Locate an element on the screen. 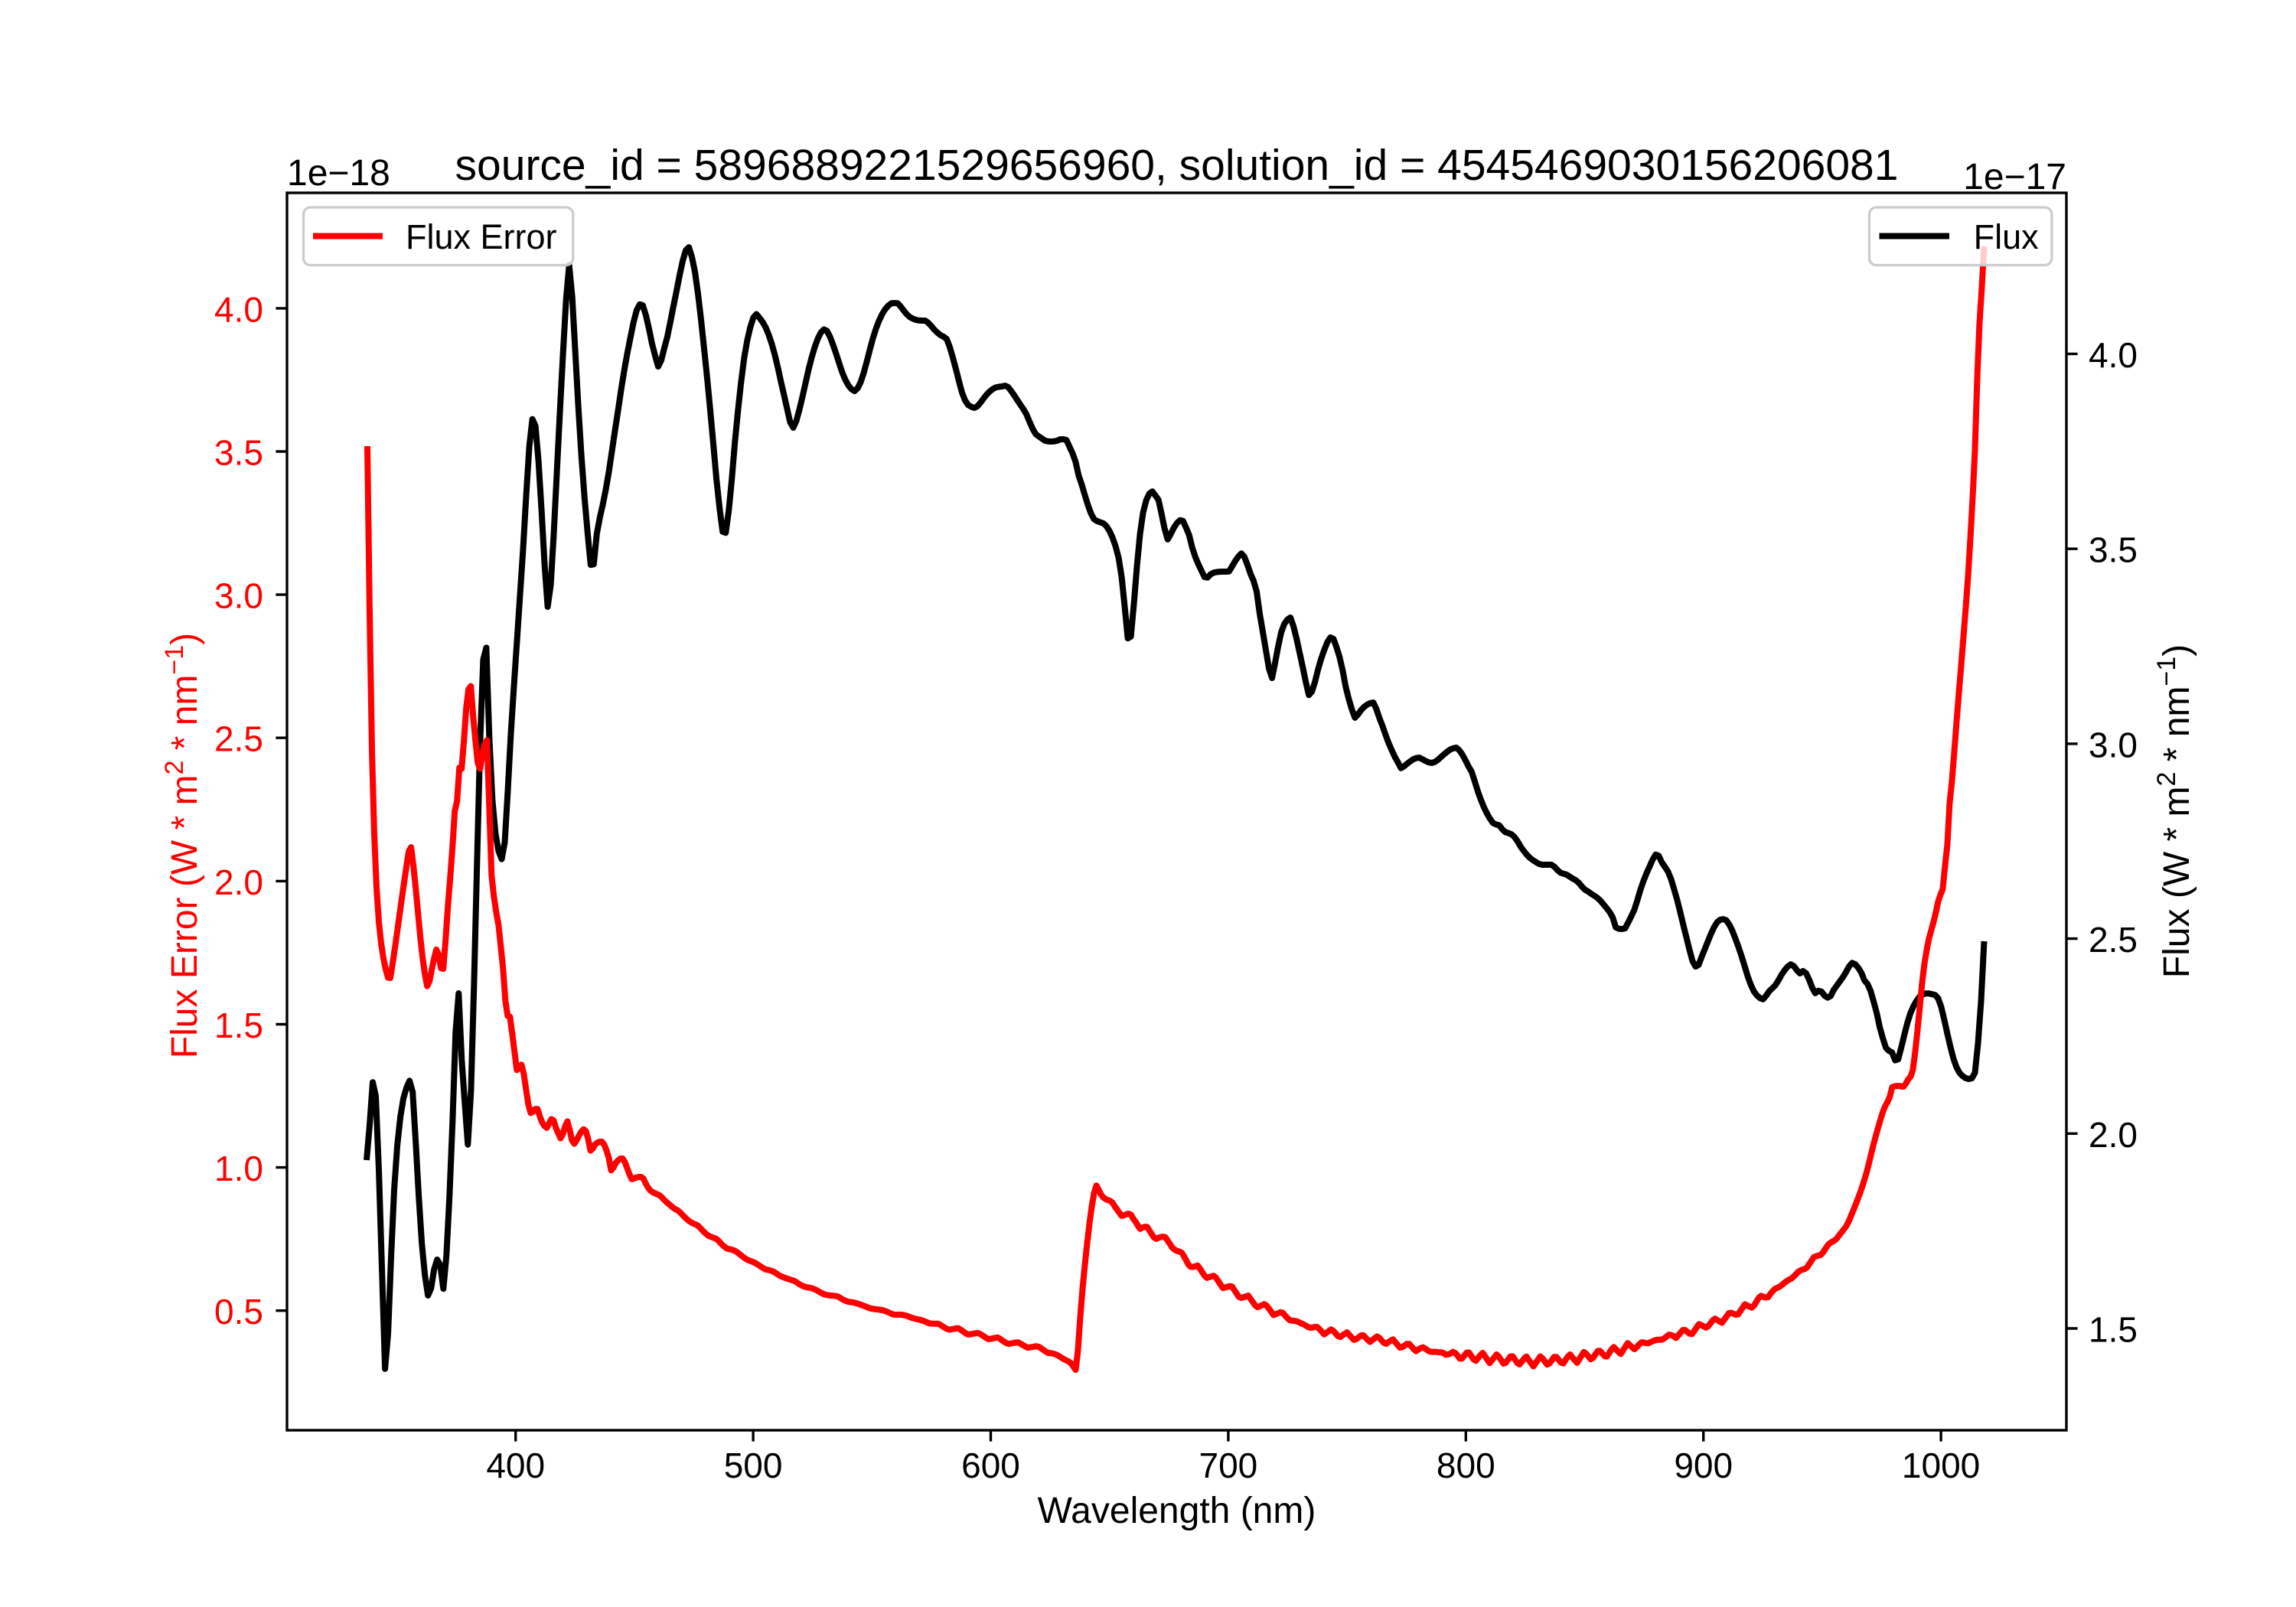 The image size is (2296, 1607). svg-text: Flux (W * m2 * nm−1) is located at coordinates (2174, 811).